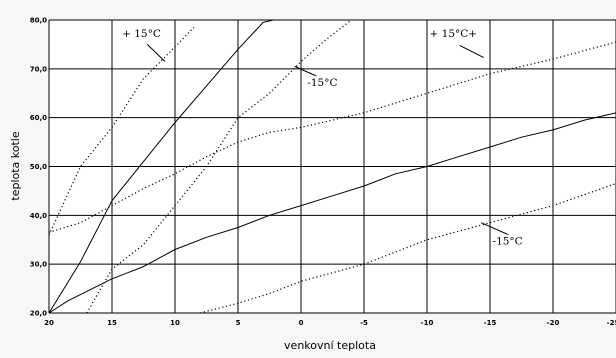 The image size is (616, 358). What do you see at coordinates (611, 323) in the screenshot?
I see `x-tick-label: -25` at bounding box center [611, 323].